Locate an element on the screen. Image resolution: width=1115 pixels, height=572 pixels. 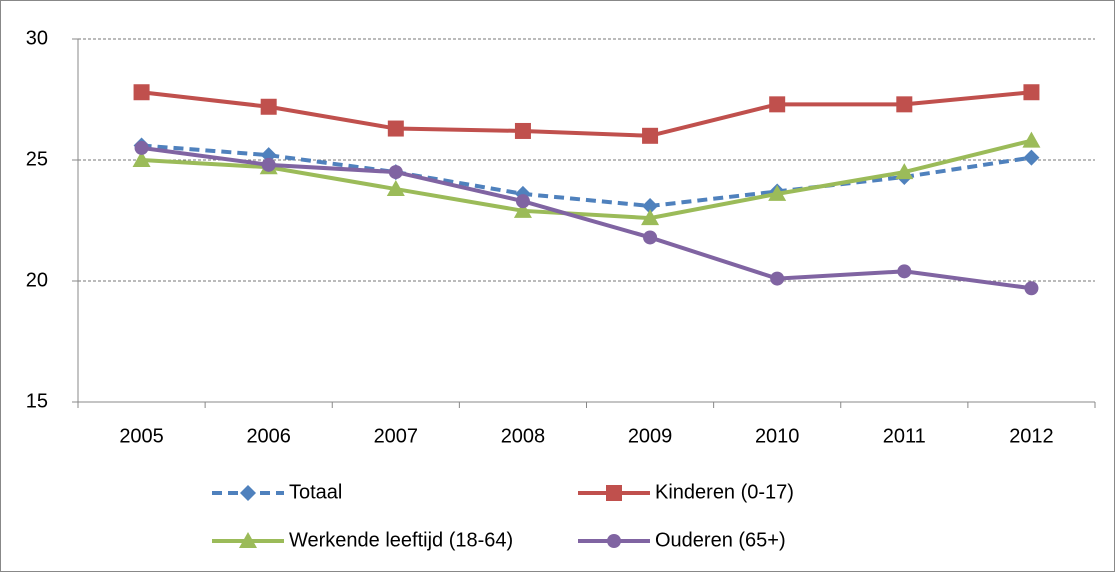
x-tick-label: 2007 is located at coordinates (396, 436).